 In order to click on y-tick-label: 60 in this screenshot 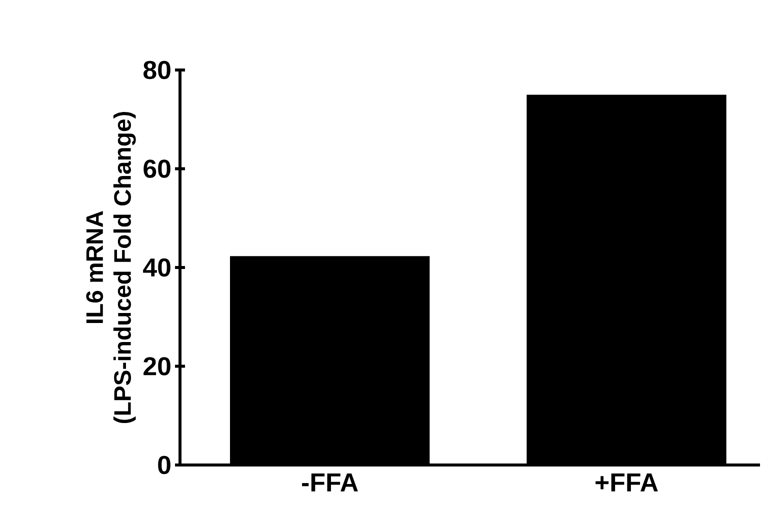, I will do `click(157, 169)`.